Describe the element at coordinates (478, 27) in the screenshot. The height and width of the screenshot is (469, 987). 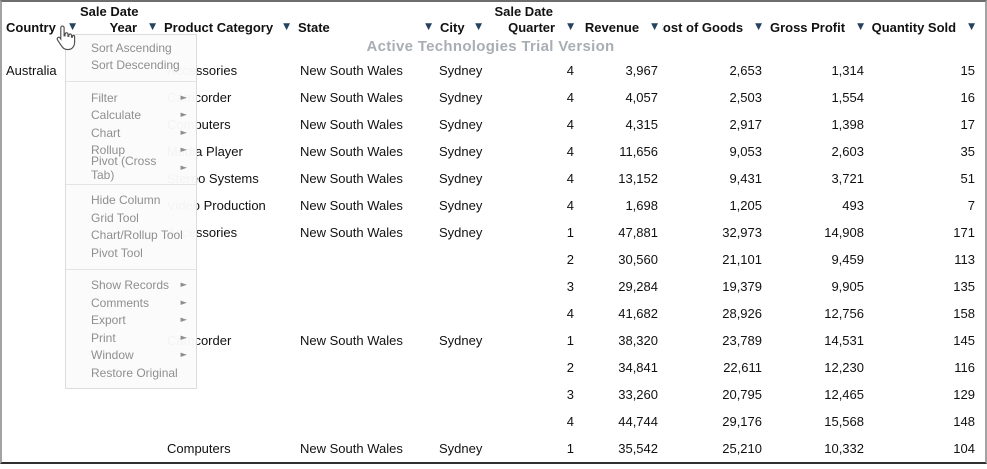
I see `city-dropdown-icon: ▼` at that location.